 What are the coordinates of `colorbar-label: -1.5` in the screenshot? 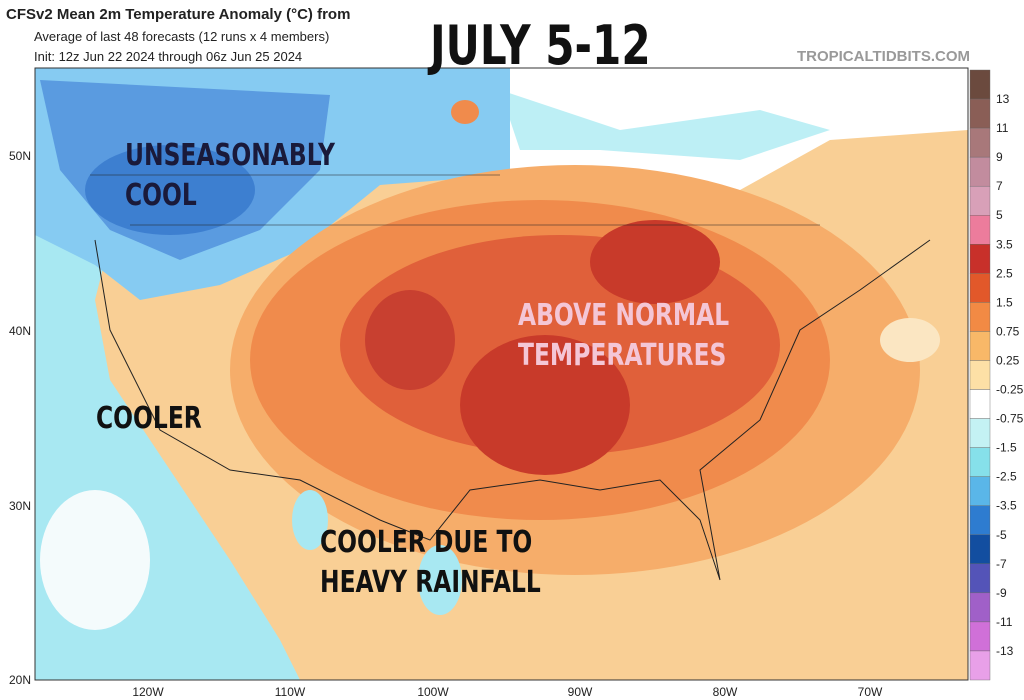 It's located at (1006, 448).